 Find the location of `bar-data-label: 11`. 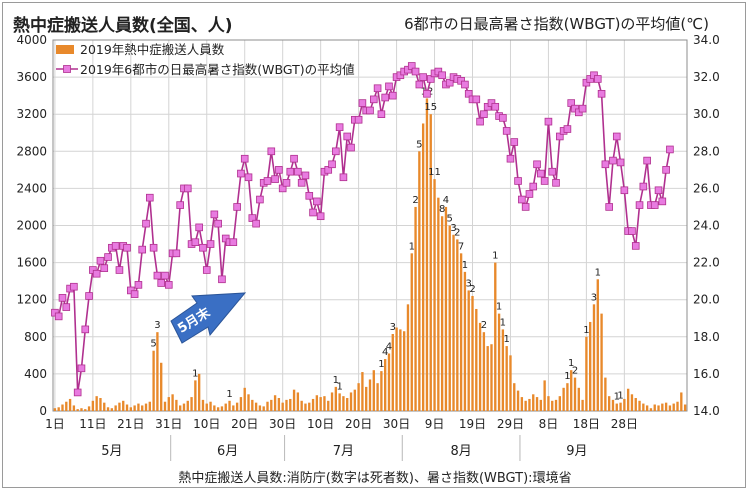

bar-data-label: 11 is located at coordinates (434, 172).